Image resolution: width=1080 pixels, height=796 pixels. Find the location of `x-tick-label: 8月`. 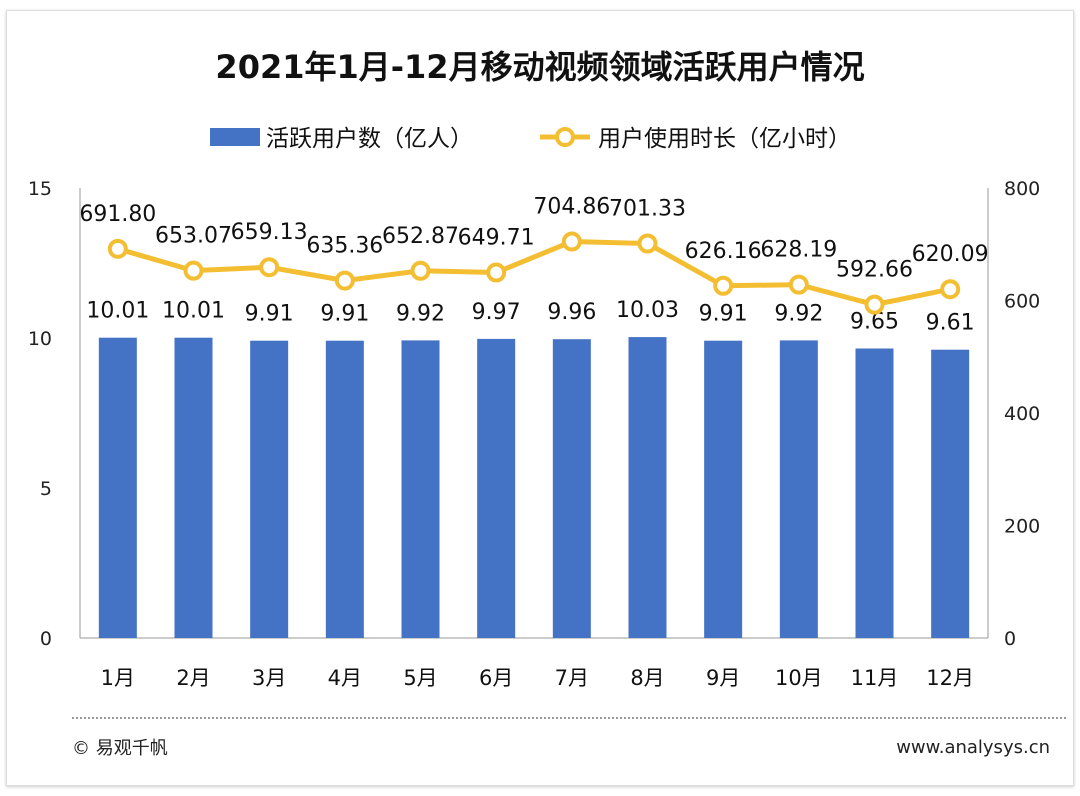

x-tick-label: 8月 is located at coordinates (647, 678).